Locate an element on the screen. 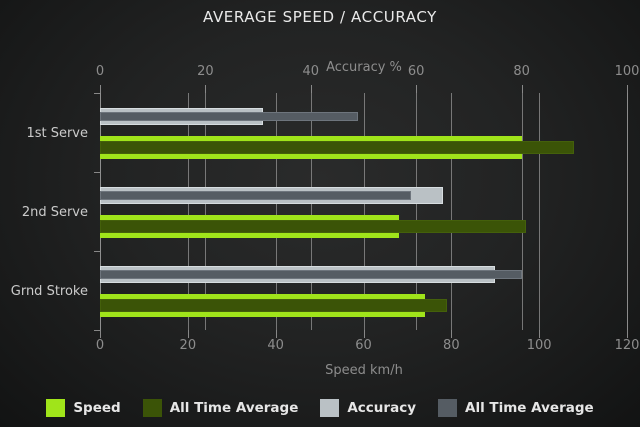  top-tick-label-40: 40 is located at coordinates (311, 71).